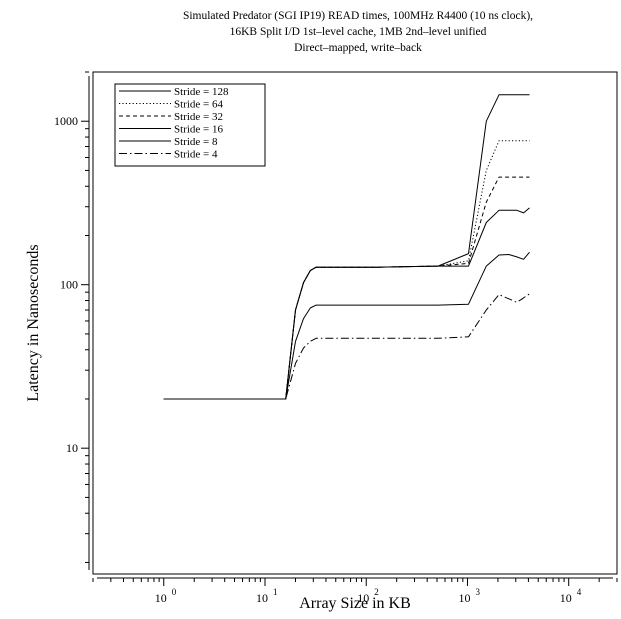 The image size is (621, 619). I want to click on y-tick-label: 10, so click(72, 448).